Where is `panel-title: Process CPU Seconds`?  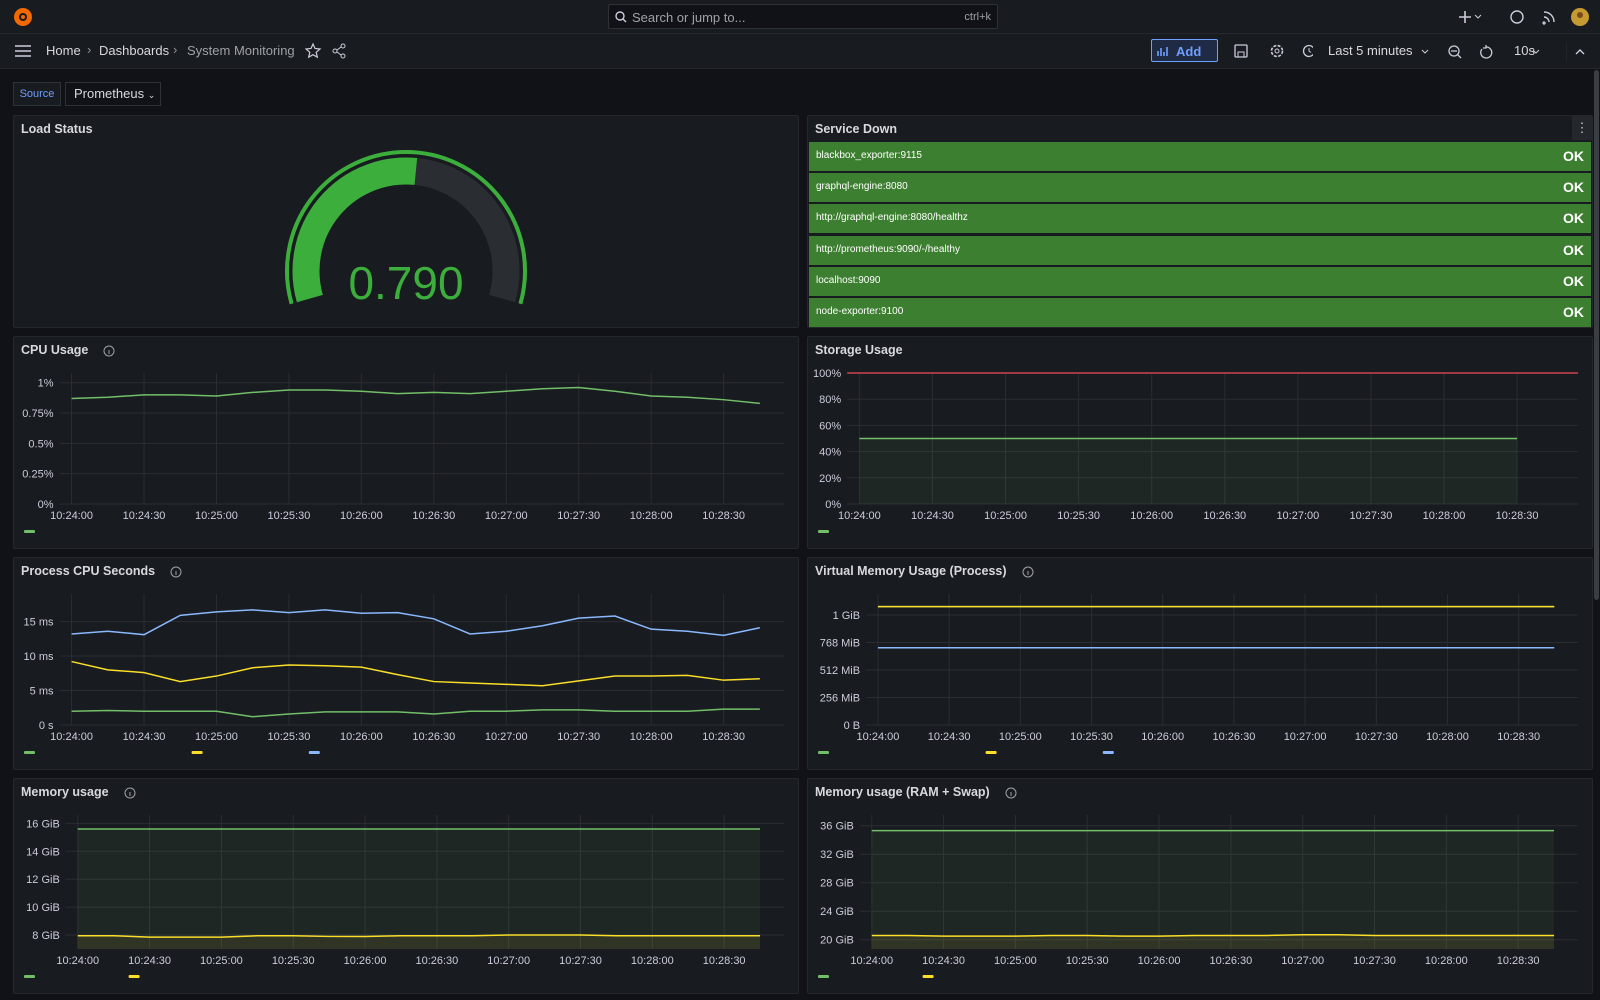 panel-title: Process CPU Seconds is located at coordinates (88, 571).